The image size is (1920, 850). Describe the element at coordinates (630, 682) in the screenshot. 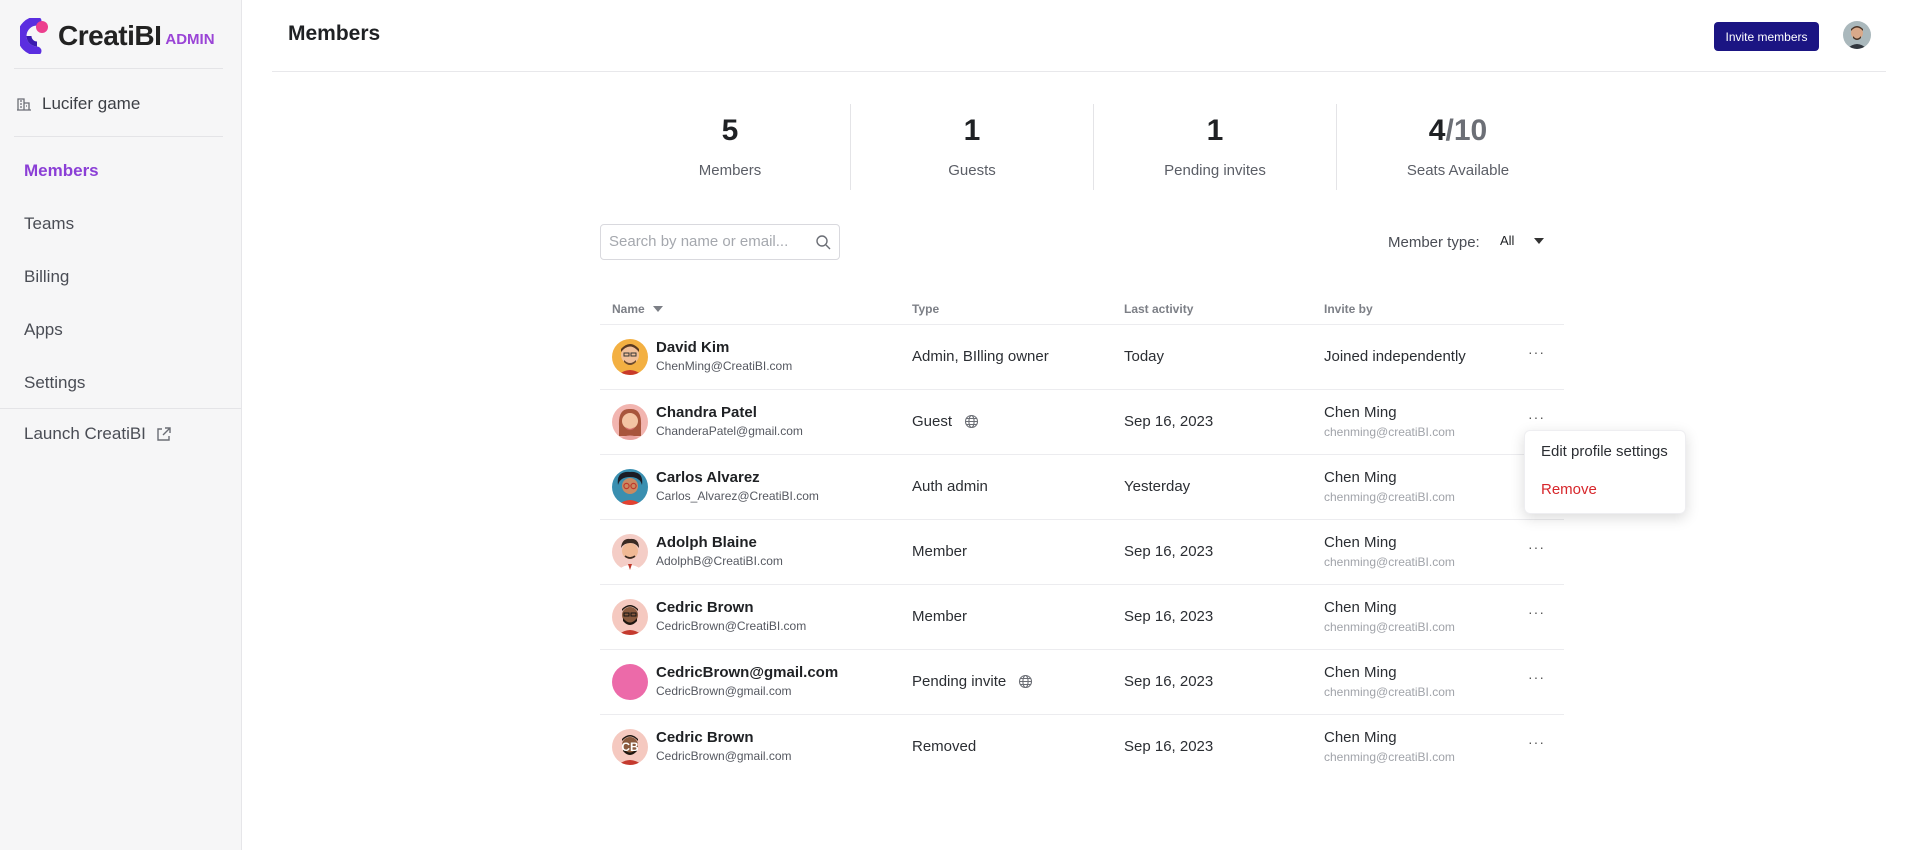

I see `avatar-placeholder` at that location.